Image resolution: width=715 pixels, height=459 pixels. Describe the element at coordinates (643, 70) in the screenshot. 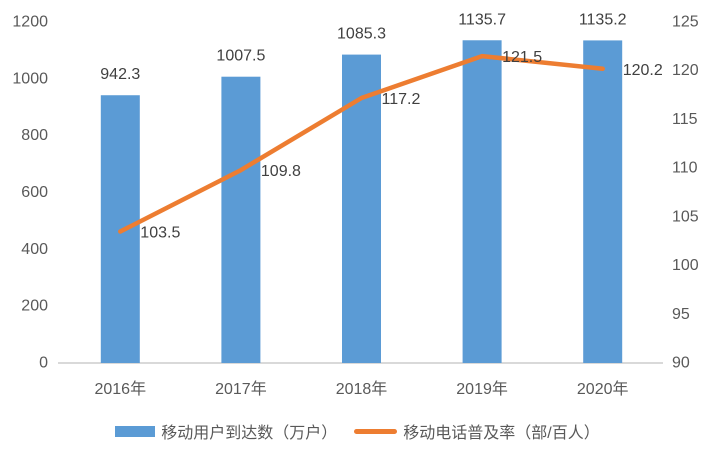

I see `line-value-label: 120.2` at that location.